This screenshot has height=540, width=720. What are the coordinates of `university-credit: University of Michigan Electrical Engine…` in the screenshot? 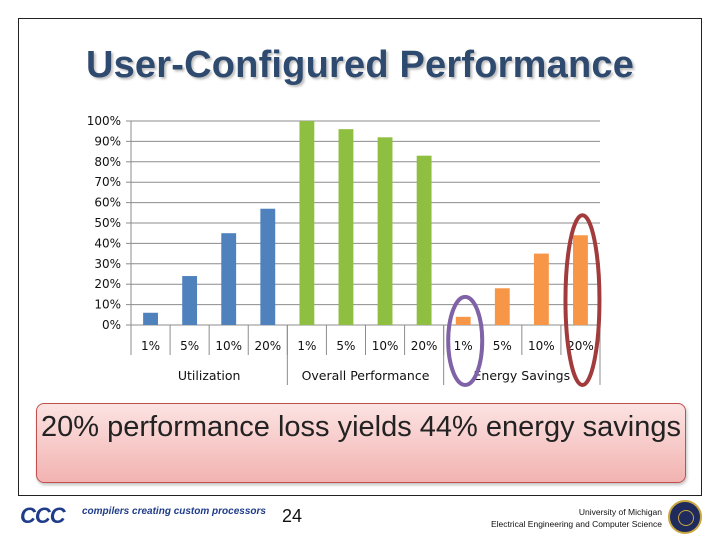 It's located at (576, 518).